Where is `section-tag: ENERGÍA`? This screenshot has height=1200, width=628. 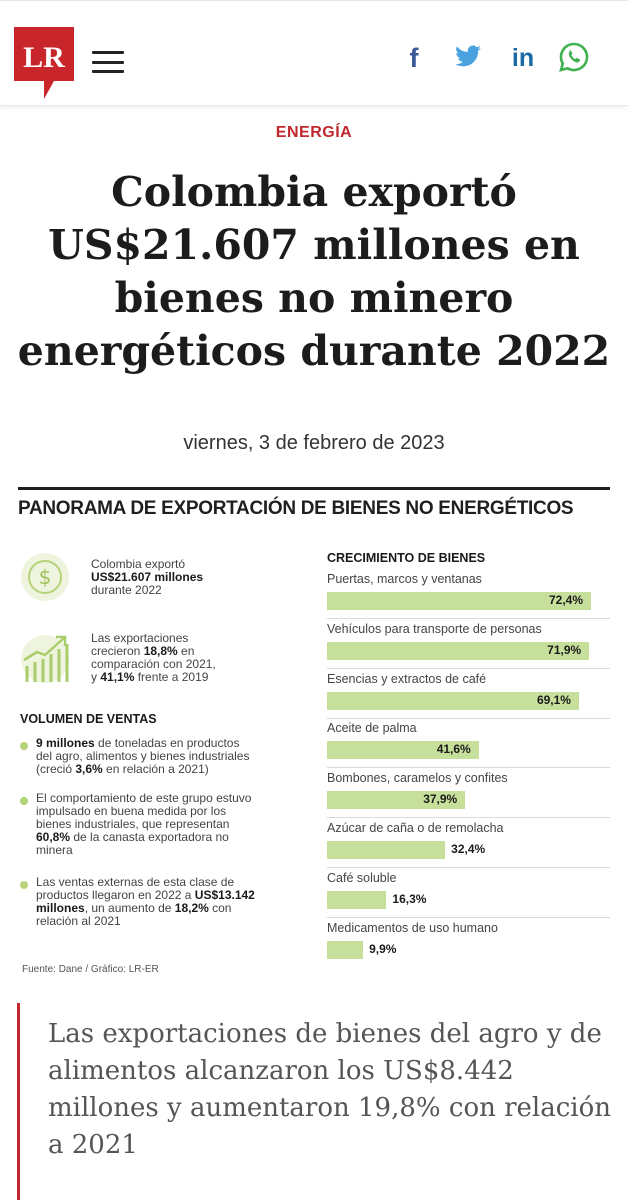
section-tag: ENERGÍA is located at coordinates (314, 132).